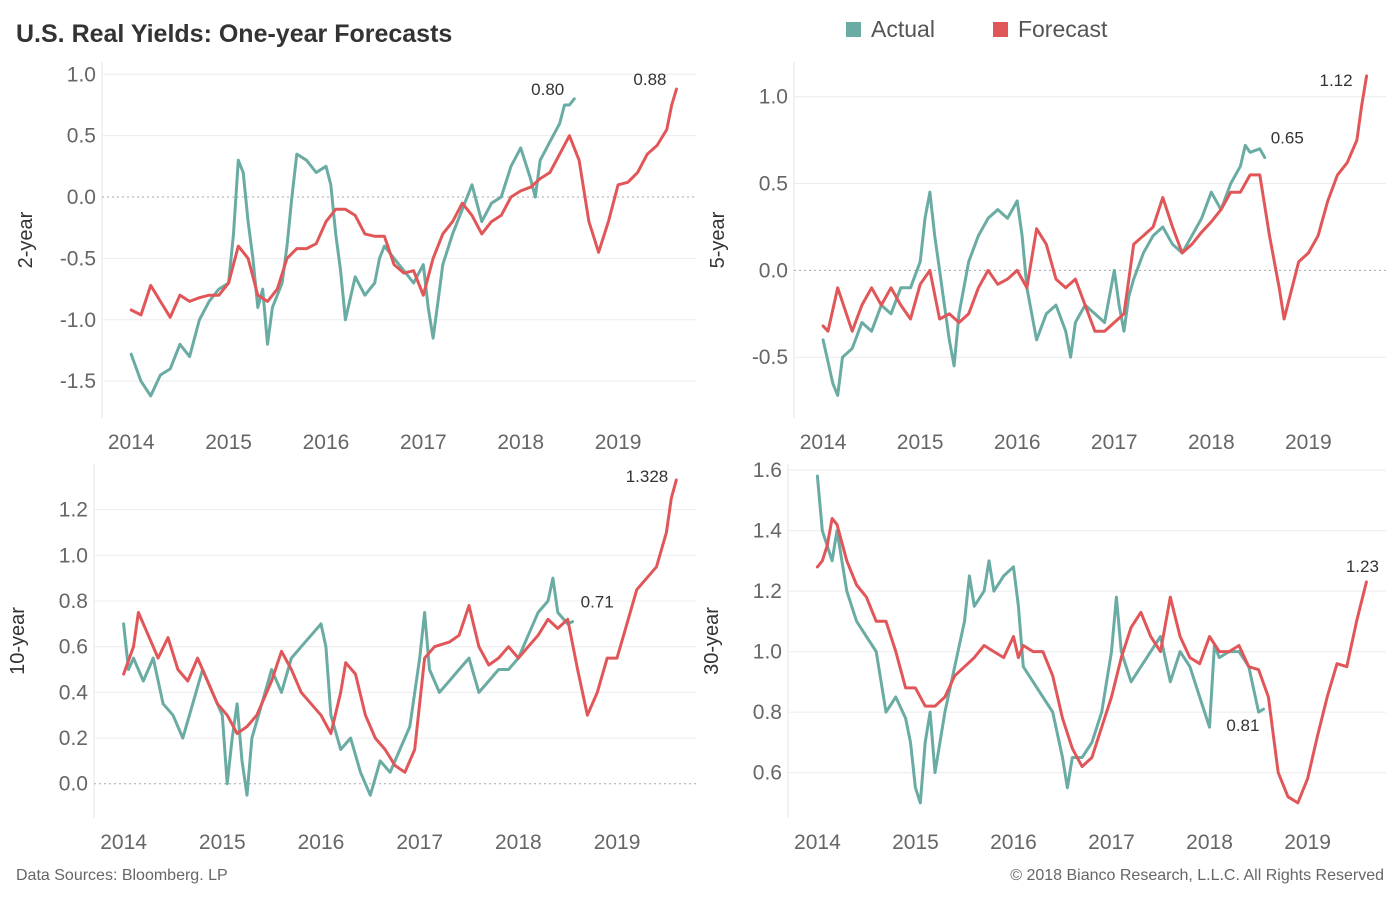 The image size is (1400, 900). I want to click on legend-label-forecast: Forecast, so click(1062, 29).